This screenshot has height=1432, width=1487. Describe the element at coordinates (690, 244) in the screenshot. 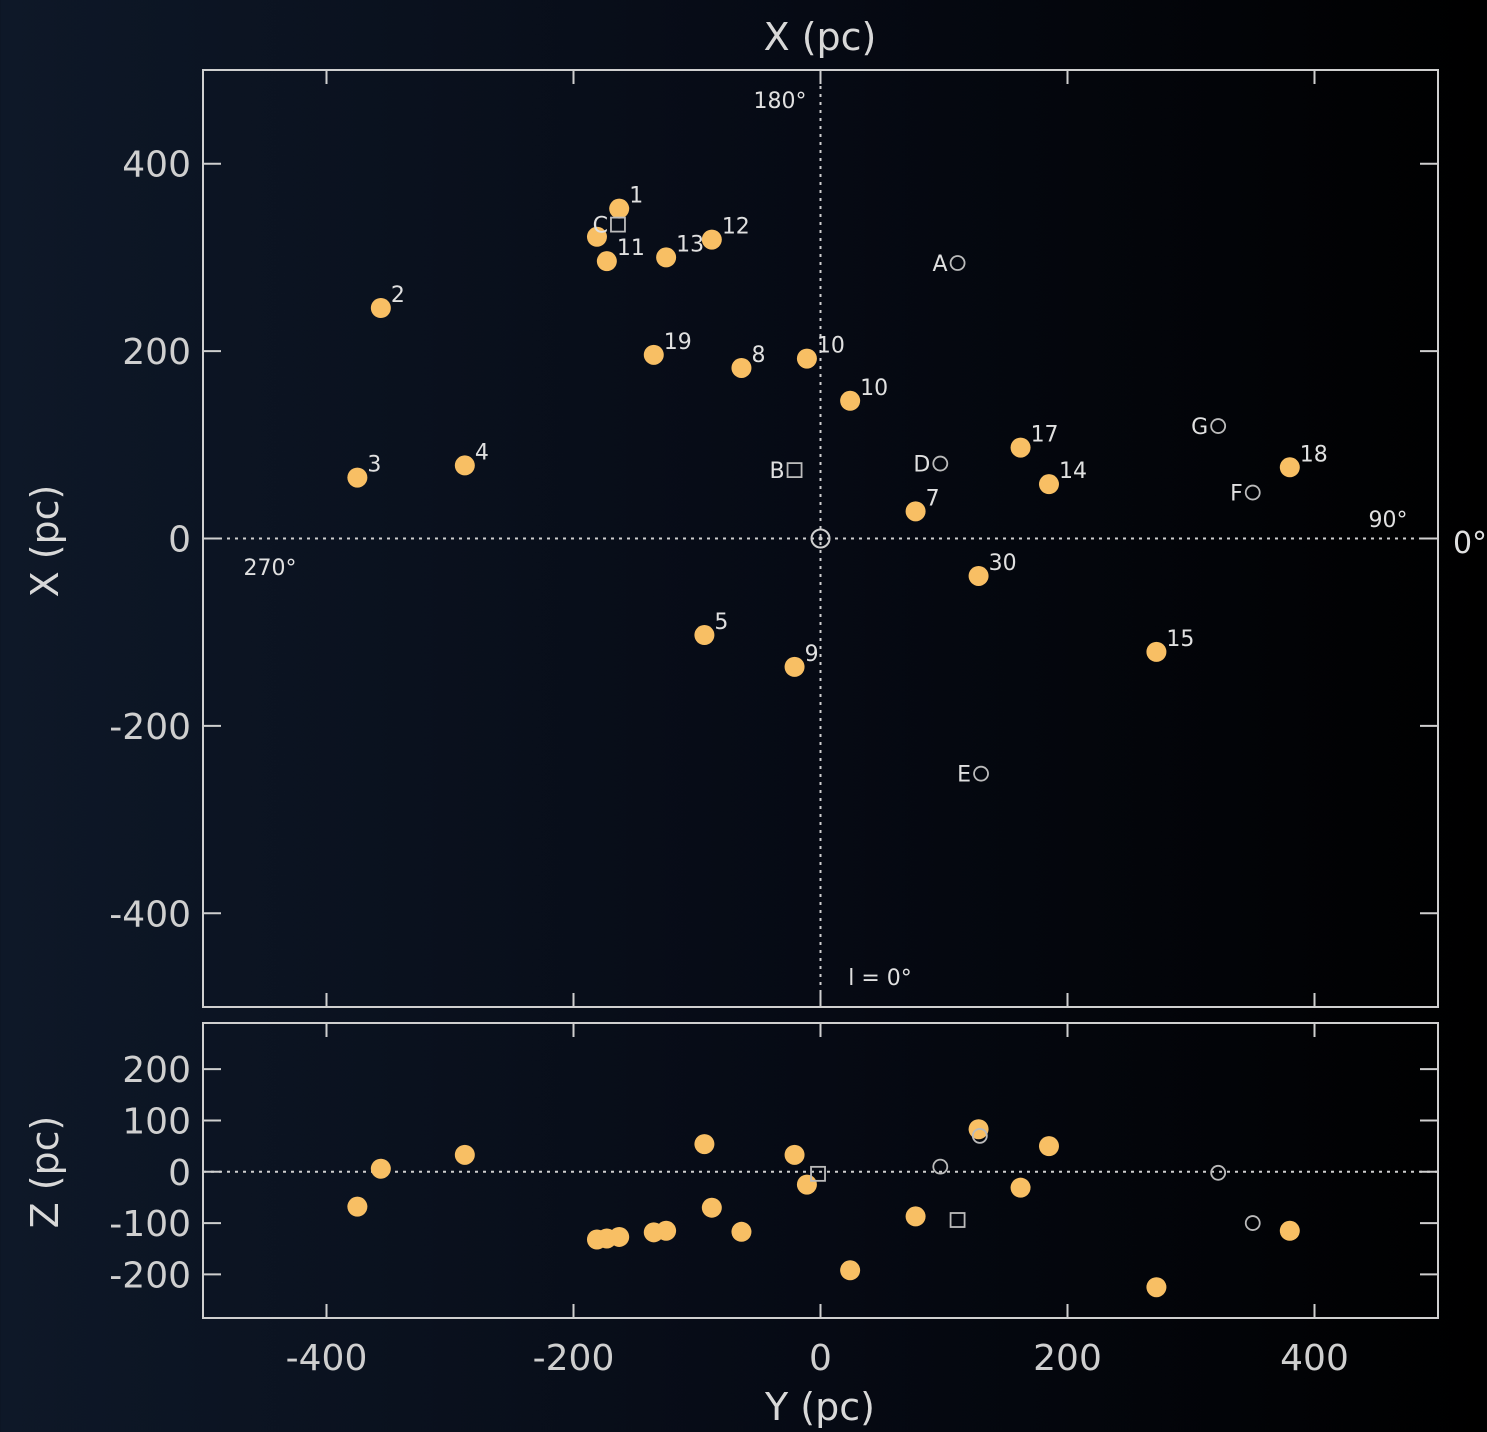

I see `point-label: 13` at that location.